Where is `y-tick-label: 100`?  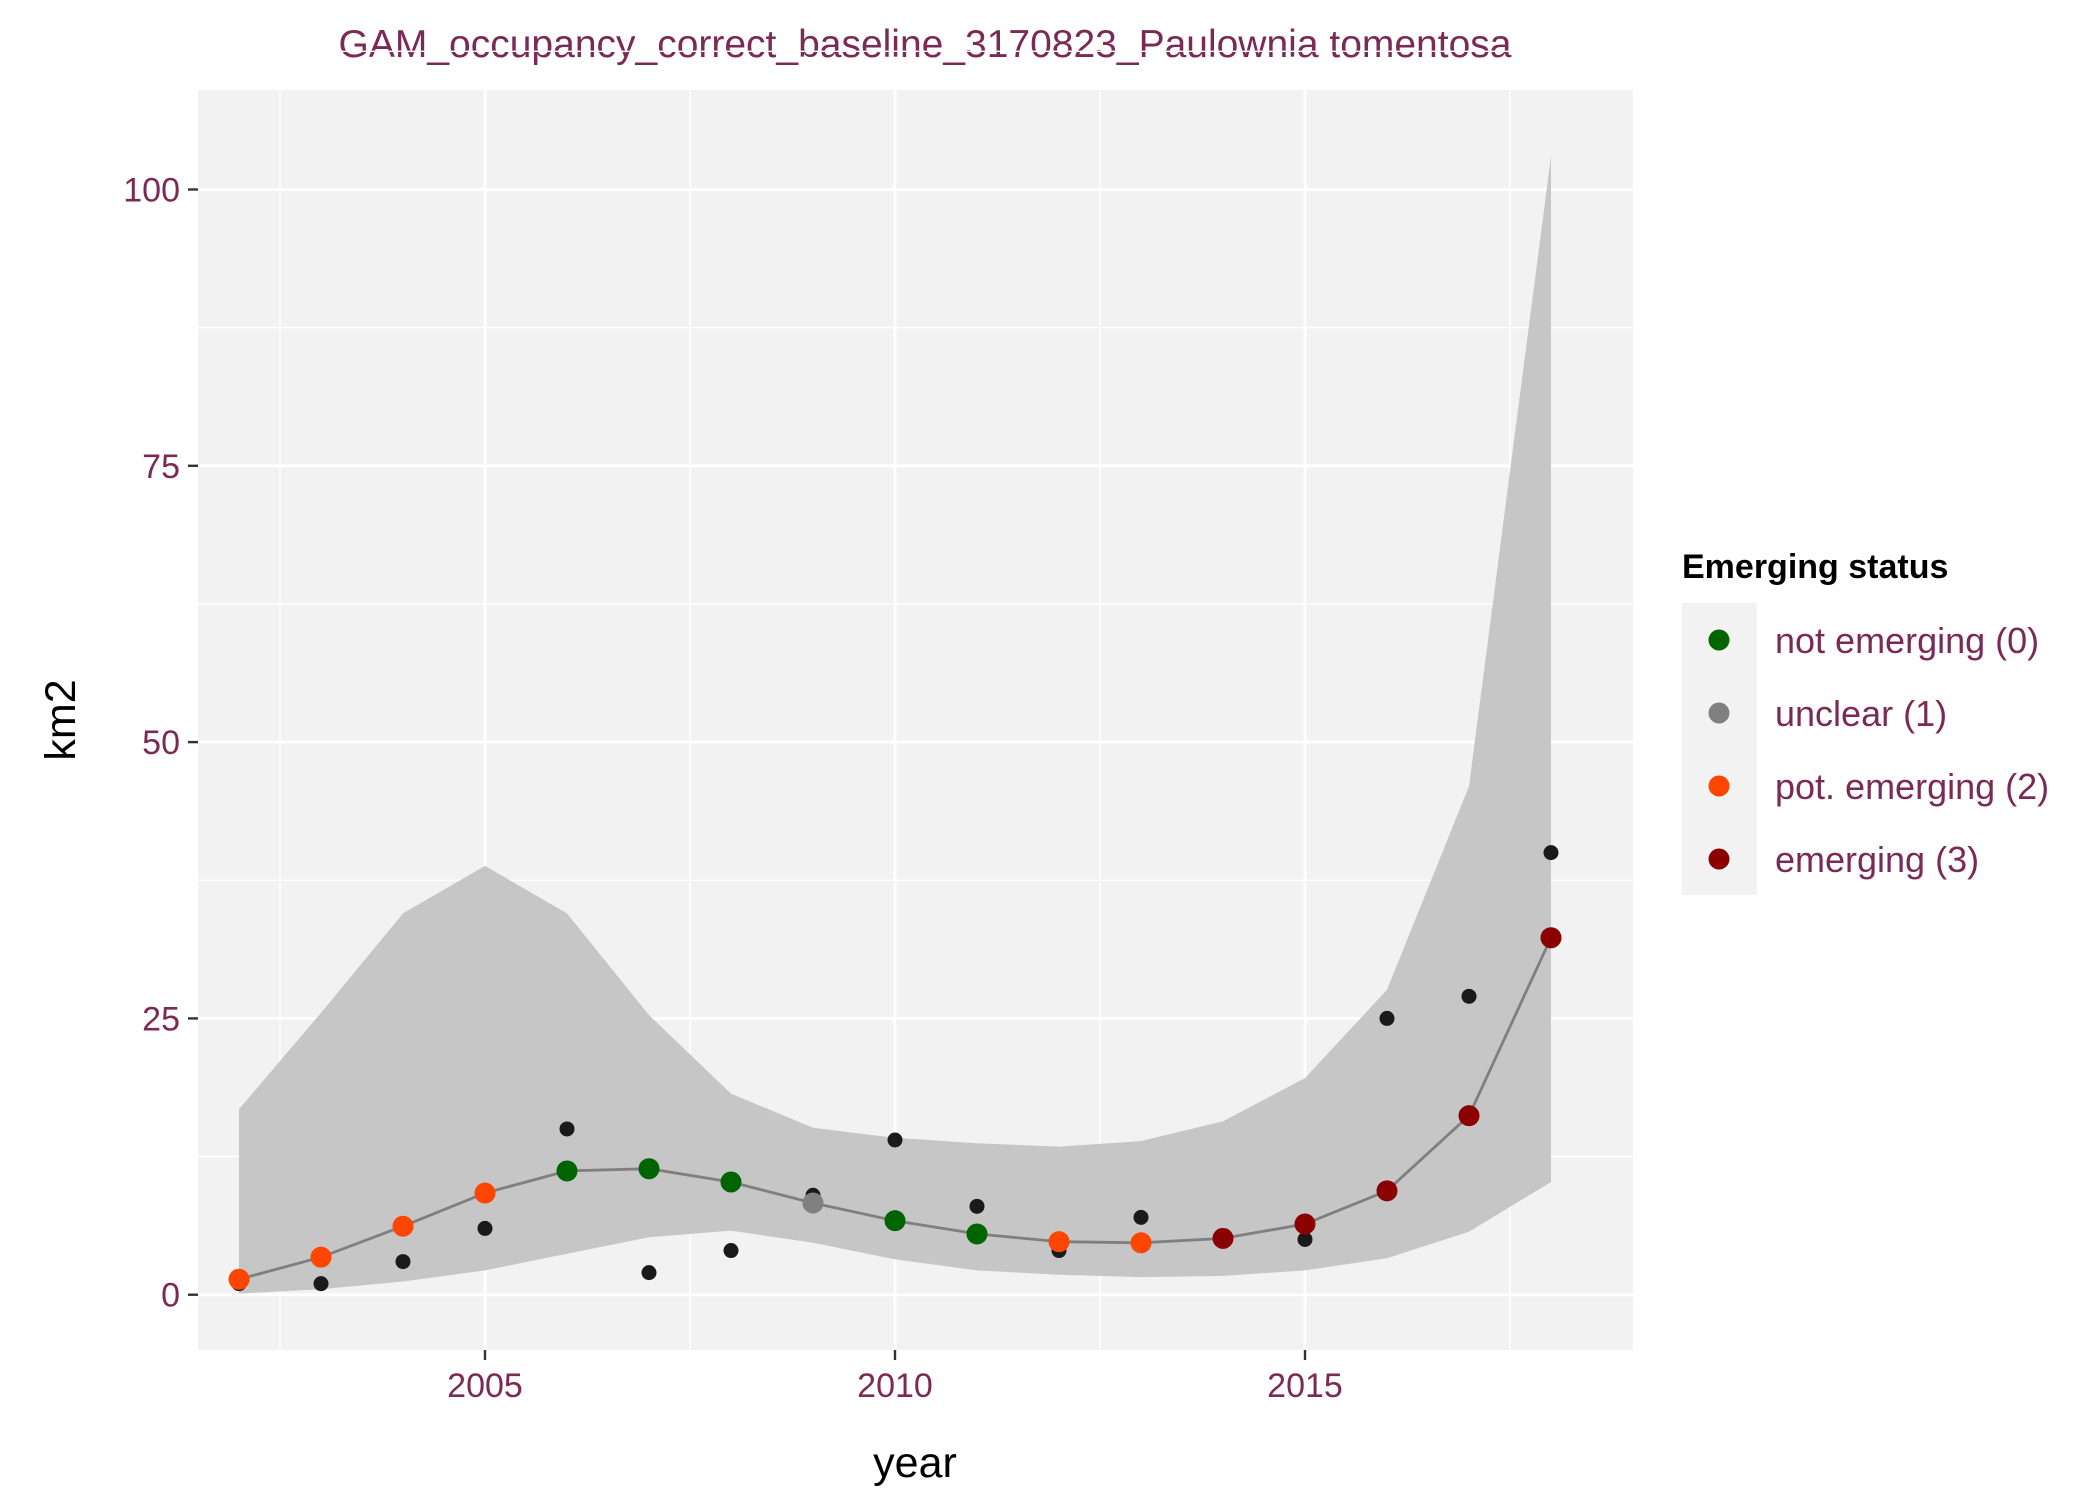
y-tick-label: 100 is located at coordinates (151, 190).